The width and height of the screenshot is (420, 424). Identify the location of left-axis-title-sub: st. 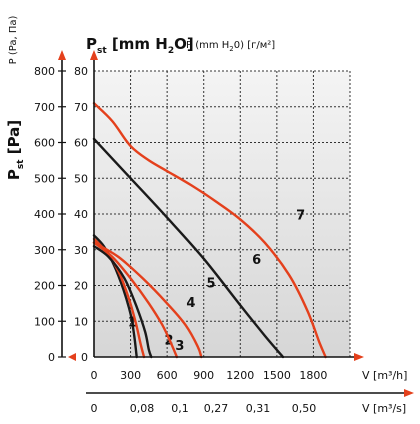
(21, 164).